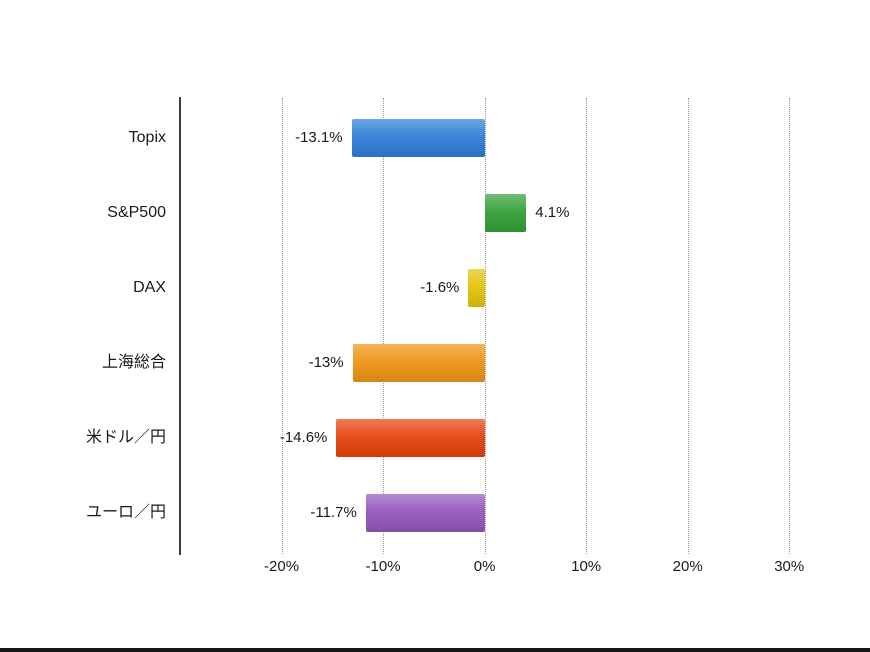 The width and height of the screenshot is (870, 652). I want to click on category-label: ユーロ／円, so click(125, 512).